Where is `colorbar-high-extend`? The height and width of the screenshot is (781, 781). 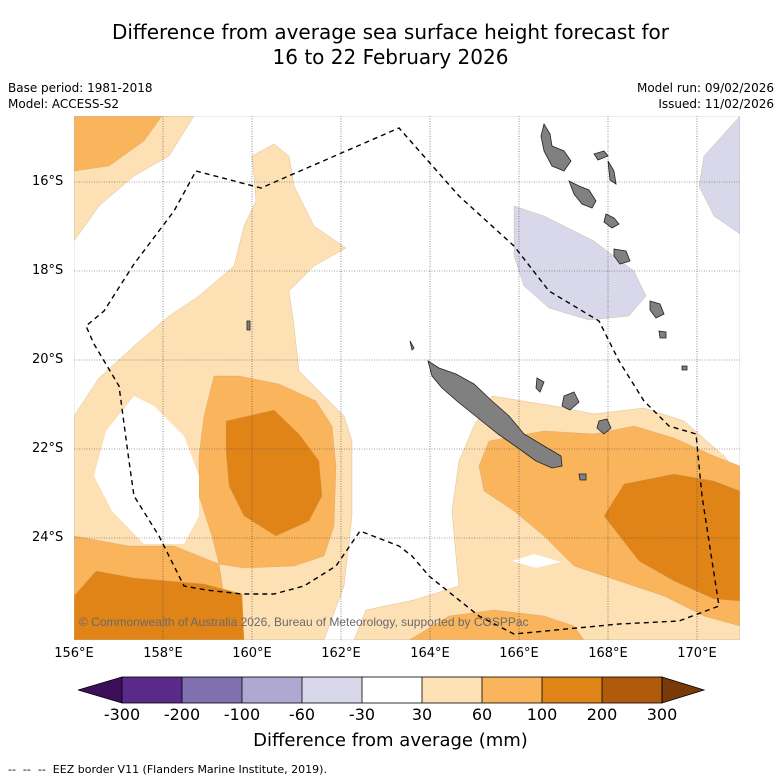 colorbar-high-extend is located at coordinates (683, 690).